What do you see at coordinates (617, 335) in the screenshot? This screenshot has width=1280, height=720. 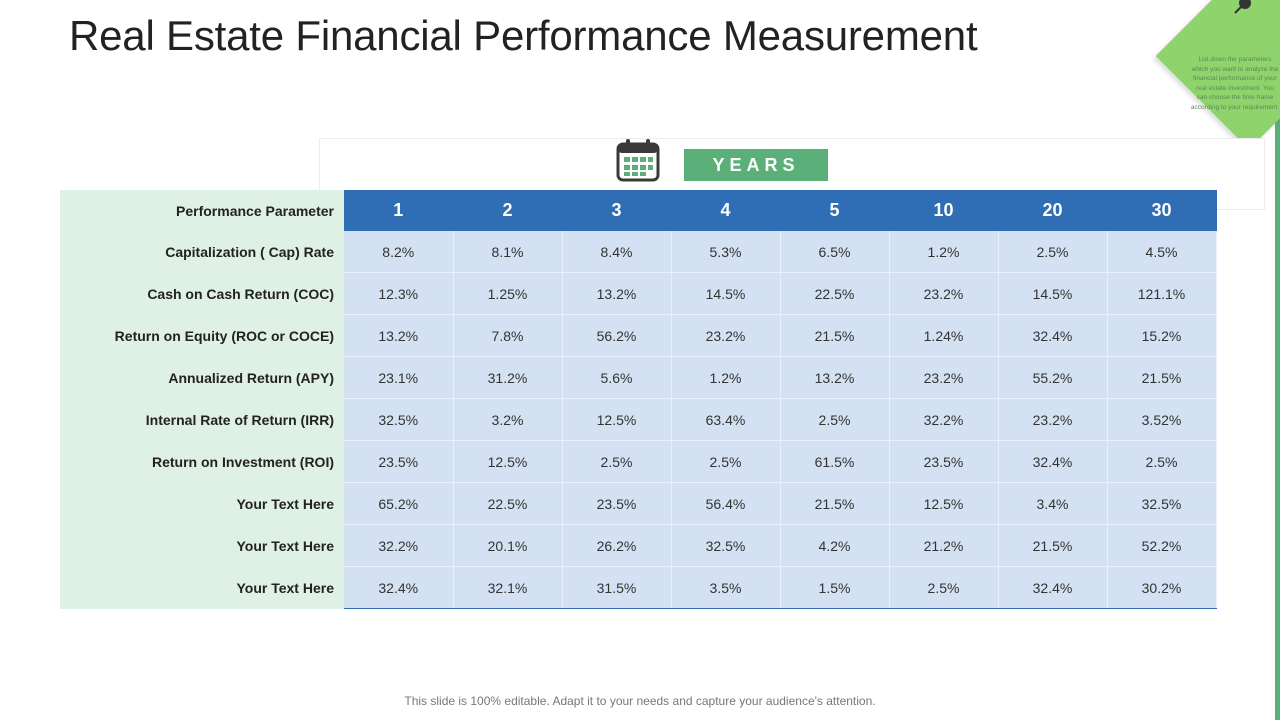 I see `value-cell: 56.2%` at bounding box center [617, 335].